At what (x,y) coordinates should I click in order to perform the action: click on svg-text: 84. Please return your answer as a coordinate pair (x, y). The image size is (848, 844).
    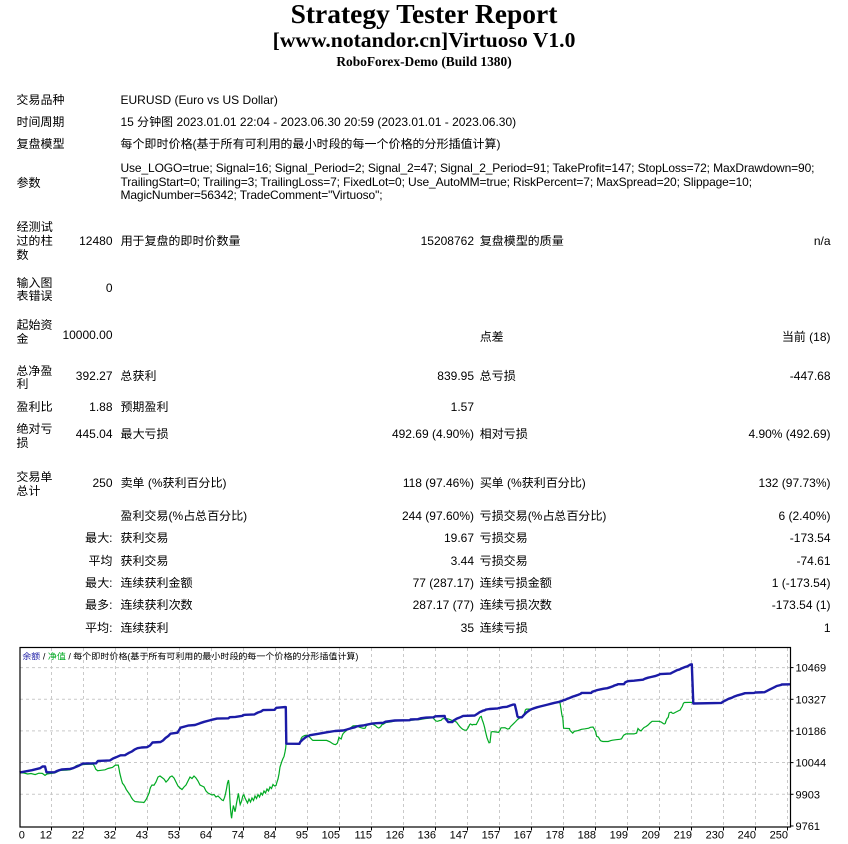
    Looking at the image, I should click on (270, 834).